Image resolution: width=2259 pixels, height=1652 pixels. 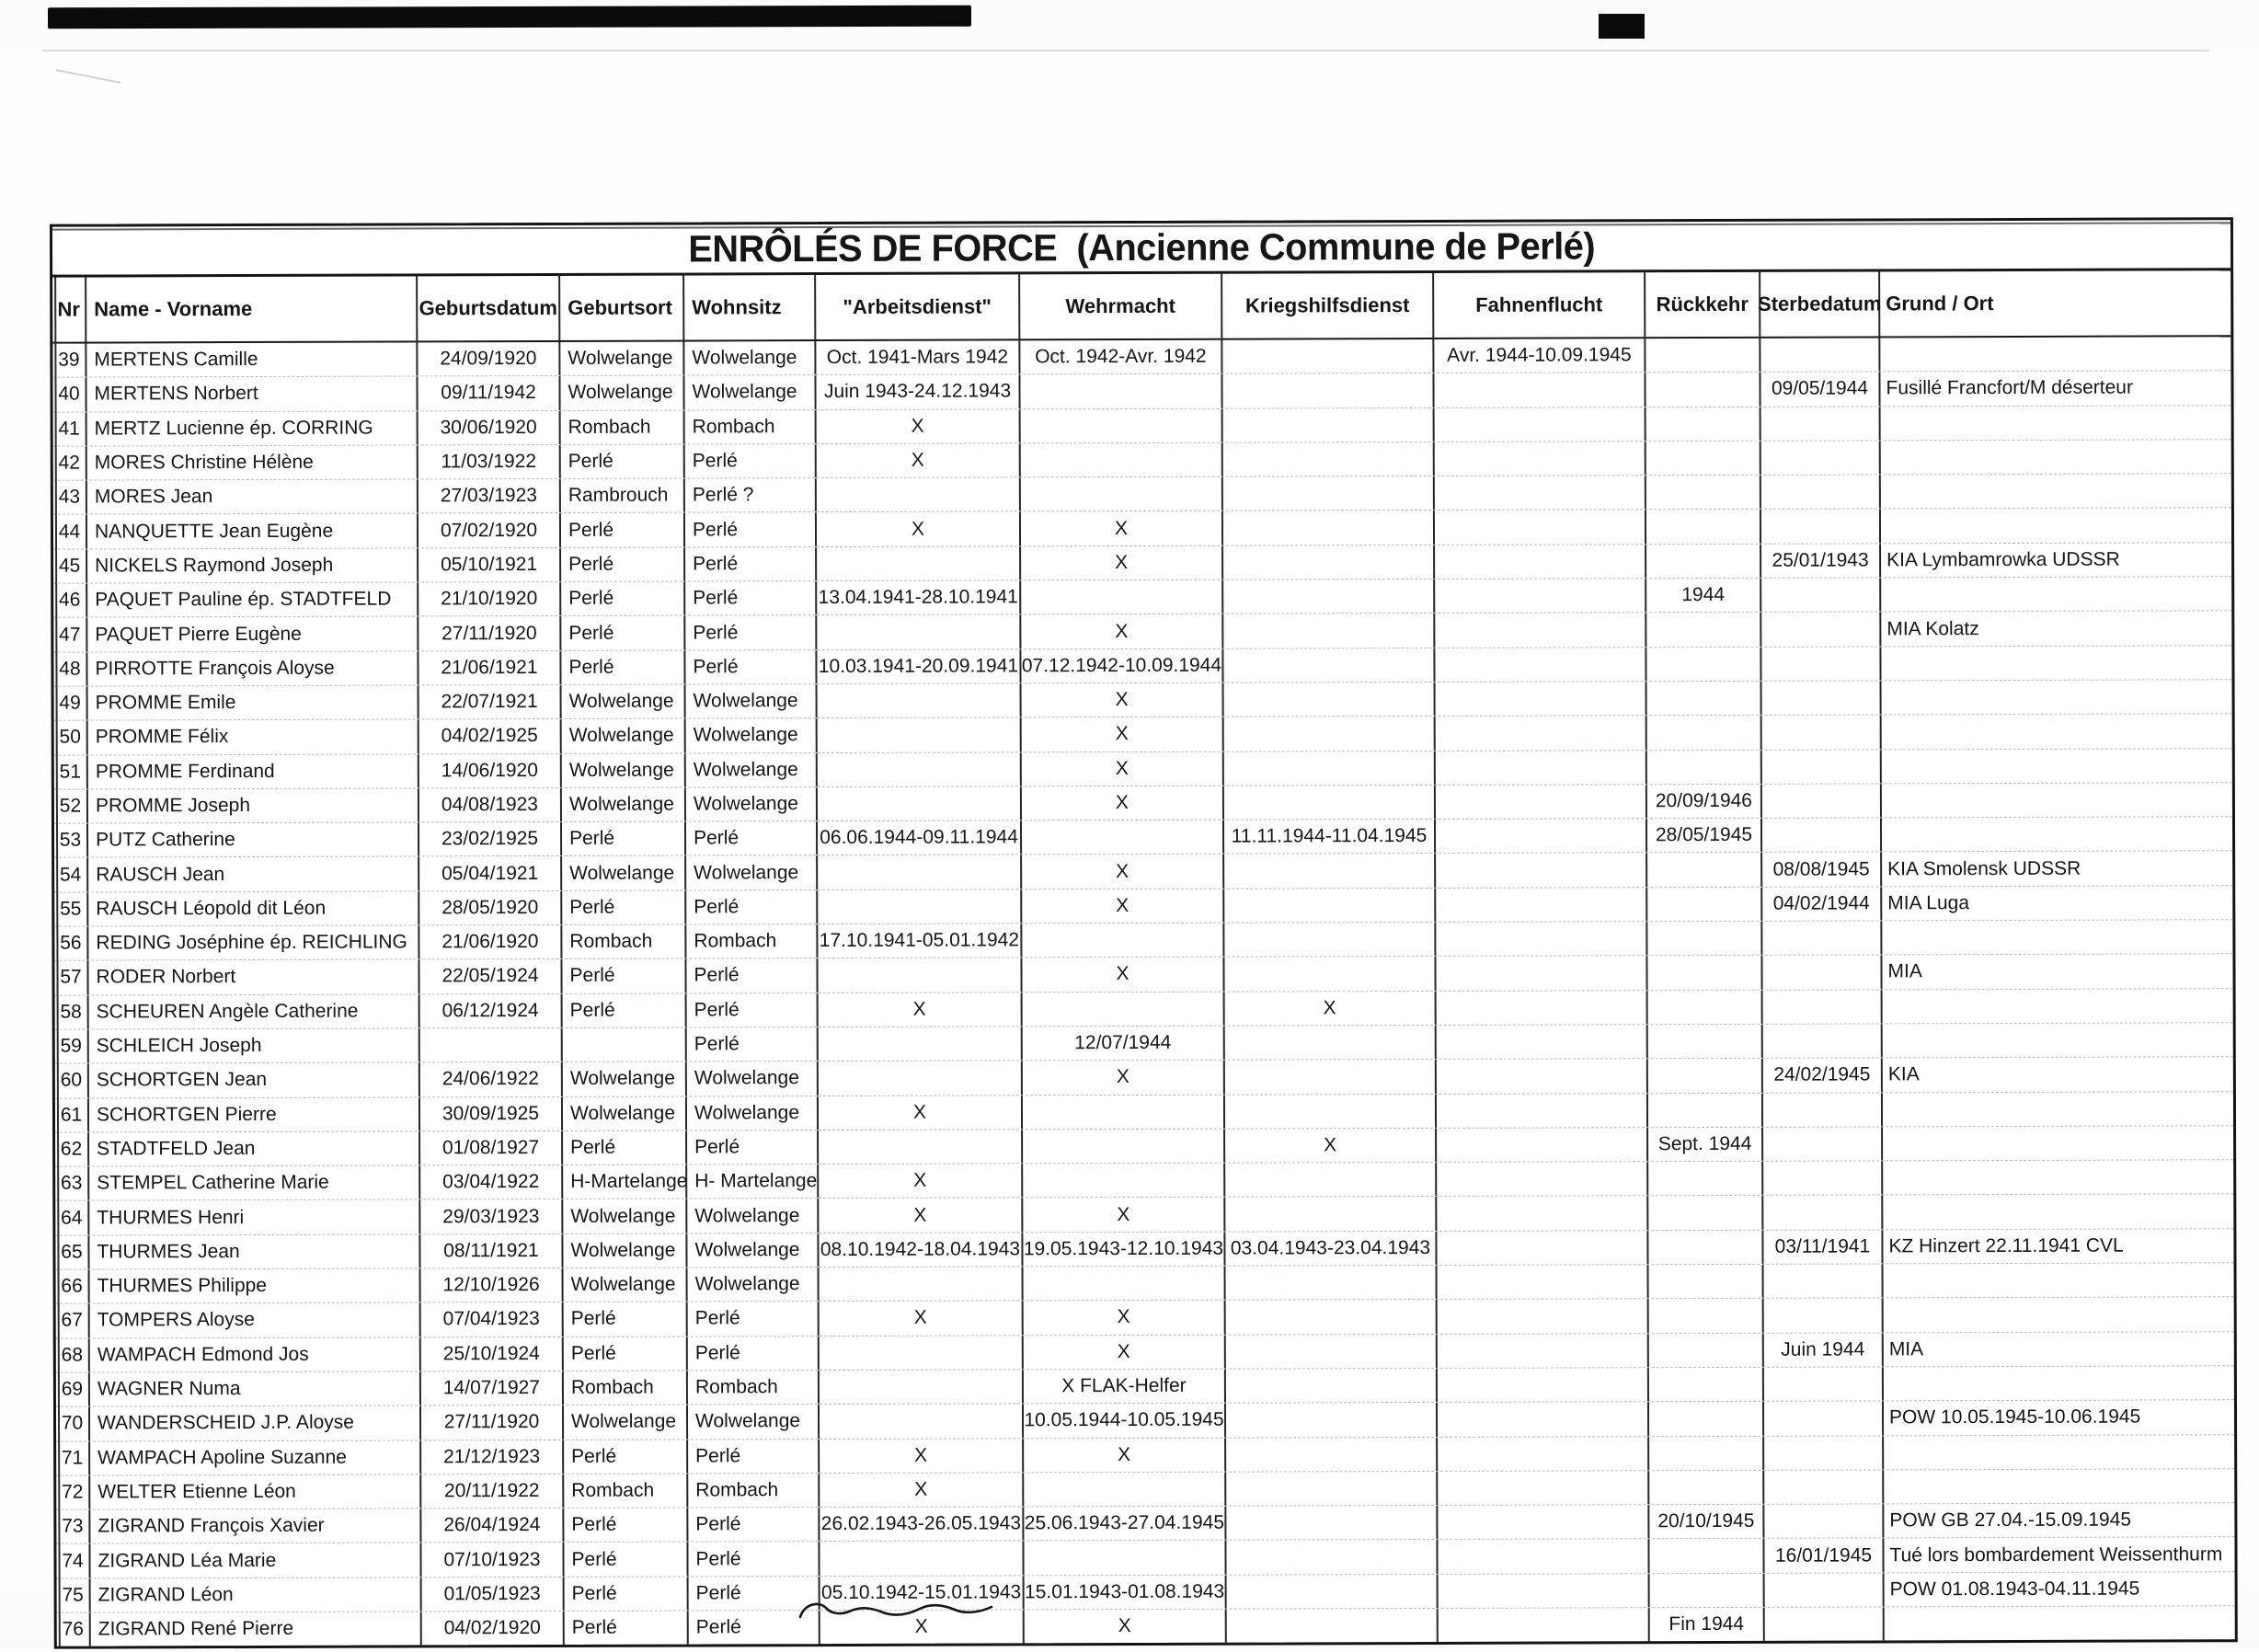 I want to click on table-cell: 27/11/1920, so click(x=493, y=1422).